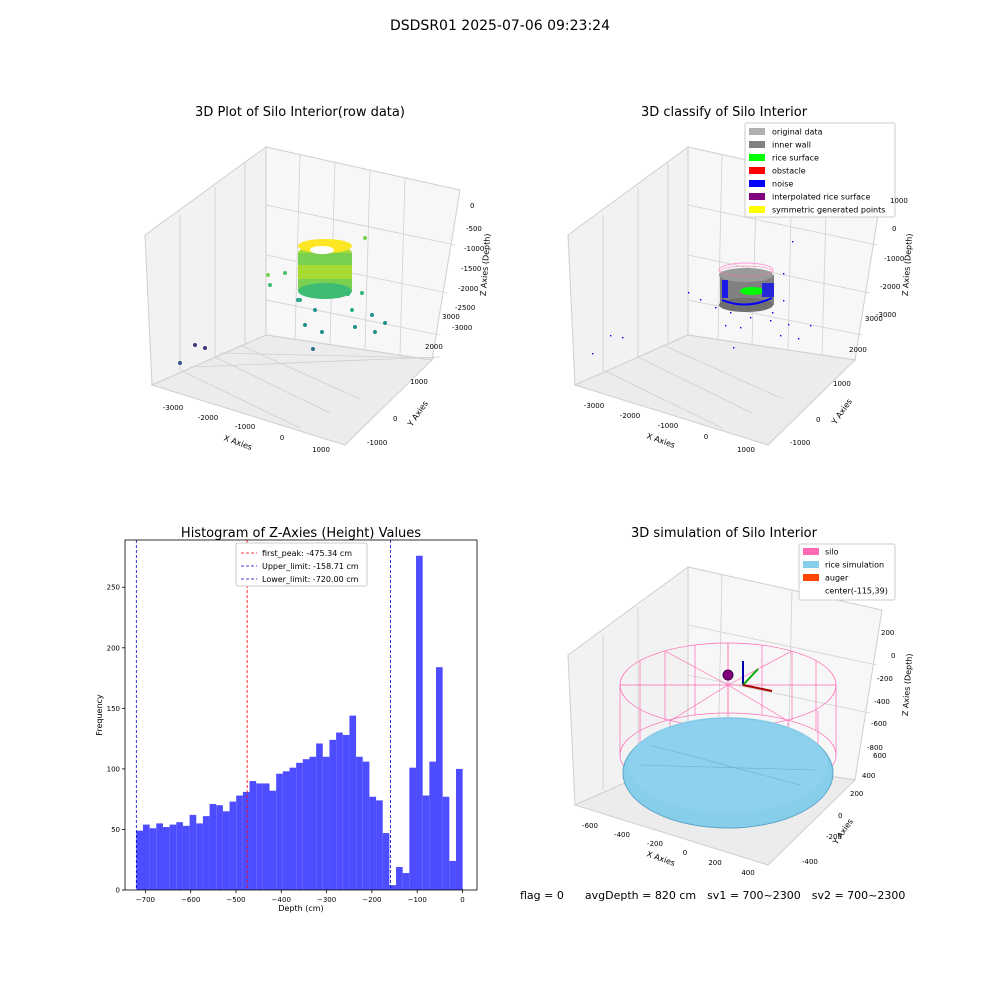 This screenshot has width=1000, height=1000. I want to click on flag-value: flag = 0, so click(542, 895).